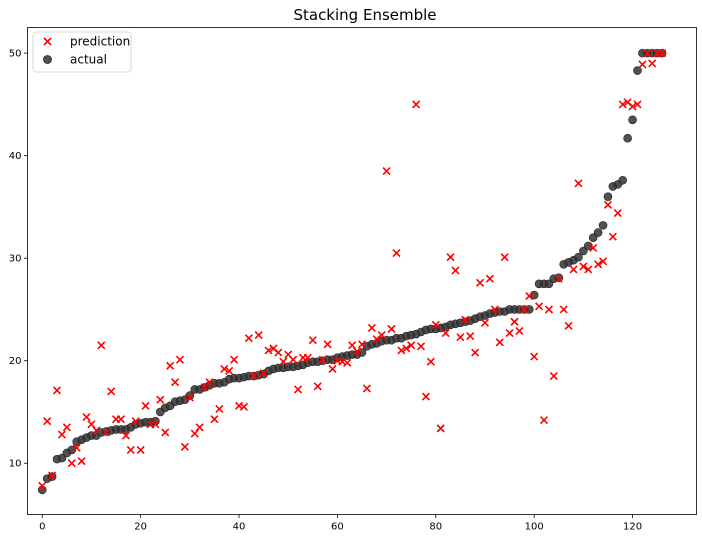  I want to click on x-tick-label: 40, so click(239, 527).